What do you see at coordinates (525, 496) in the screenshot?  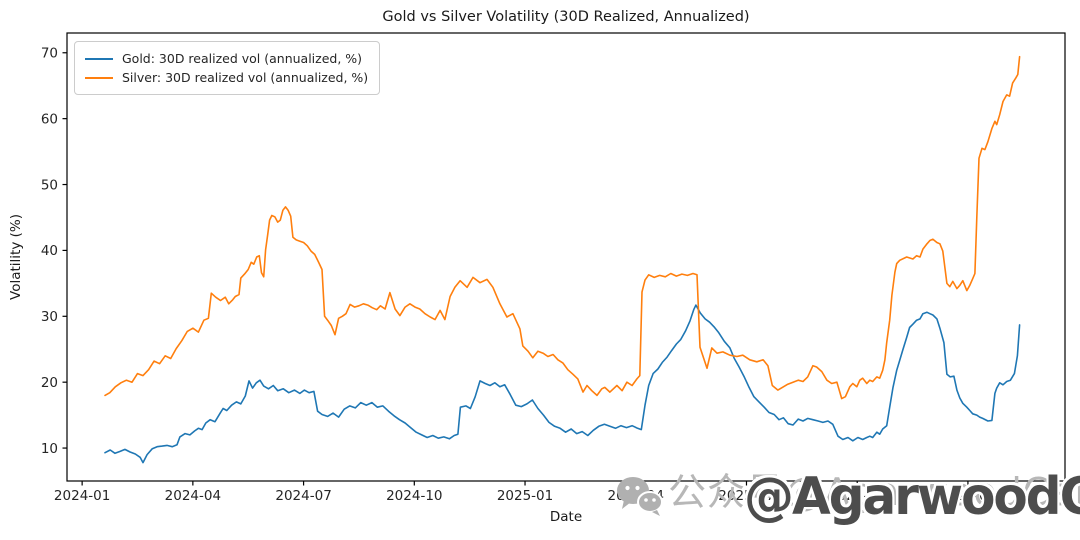 I see `x-tick-label: 2025-01` at bounding box center [525, 496].